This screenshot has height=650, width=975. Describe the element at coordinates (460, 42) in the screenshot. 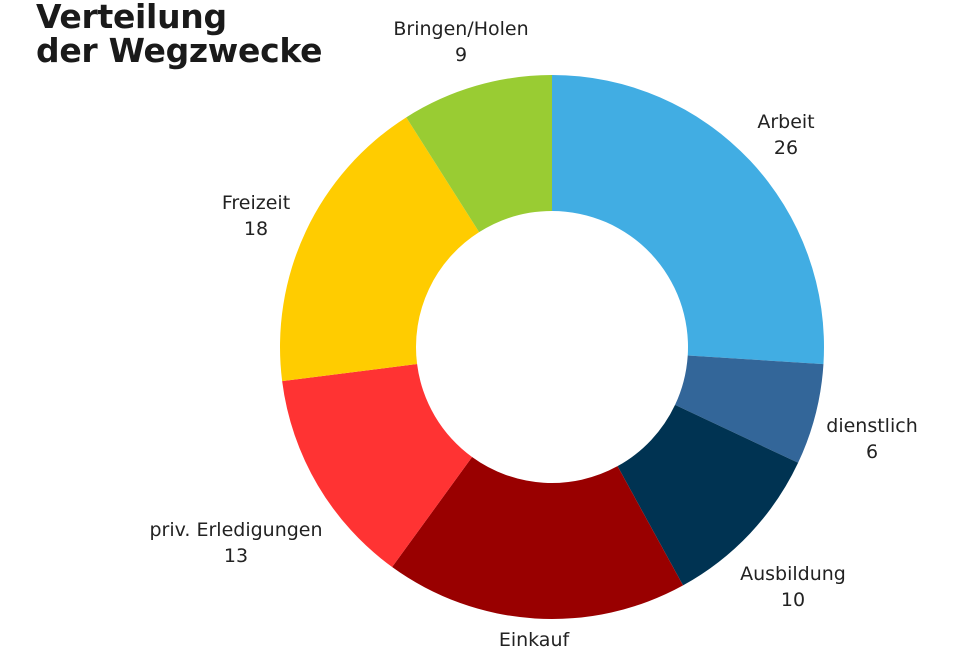

I see `slice-label-bringen-holen: Bringen/Holen 9` at that location.